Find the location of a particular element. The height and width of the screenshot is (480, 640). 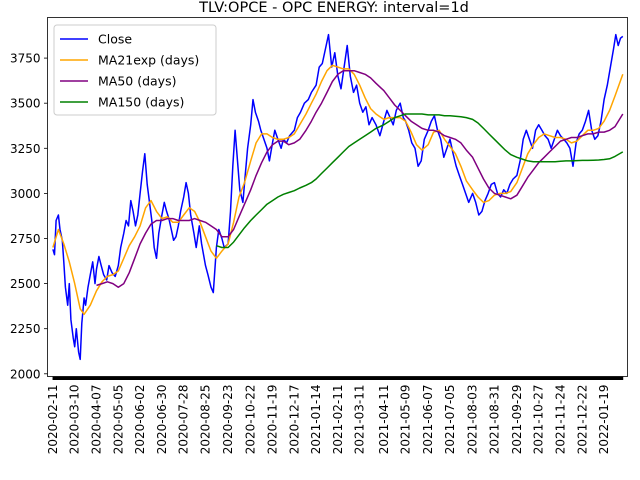

x-tick-marks is located at coordinates (338, 378).